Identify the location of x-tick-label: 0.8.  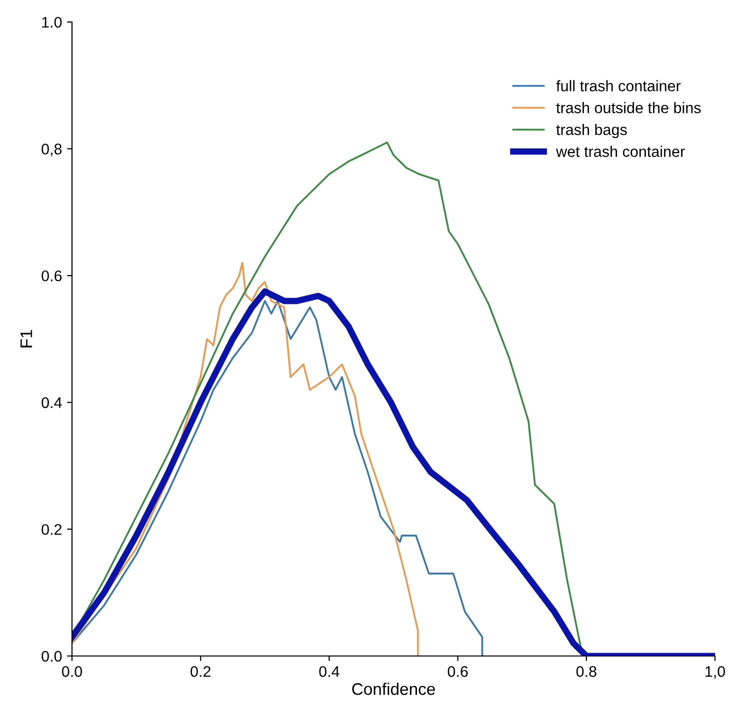
(586, 671).